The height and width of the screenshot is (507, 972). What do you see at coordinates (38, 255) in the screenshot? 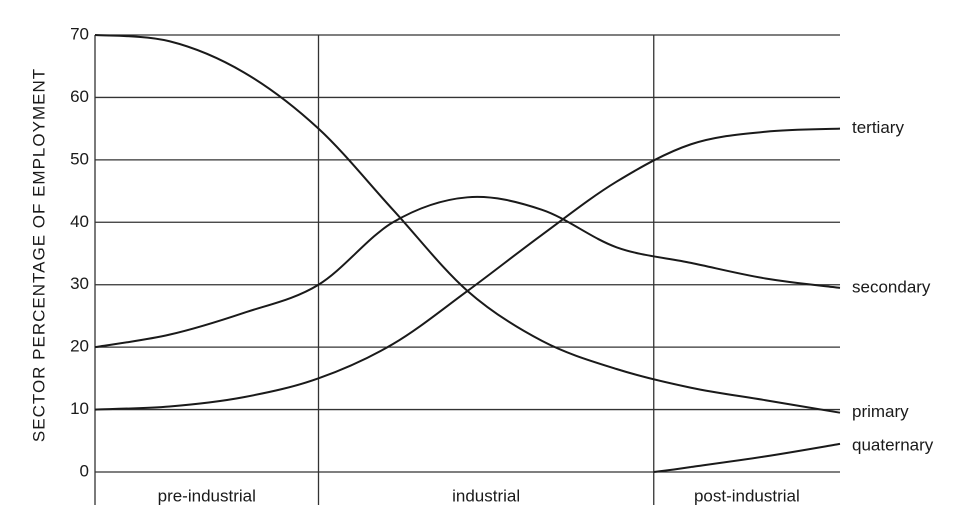
I see `y-axis-label: SECTOR PERCENTAGE OF EMPLOYMENT` at bounding box center [38, 255].